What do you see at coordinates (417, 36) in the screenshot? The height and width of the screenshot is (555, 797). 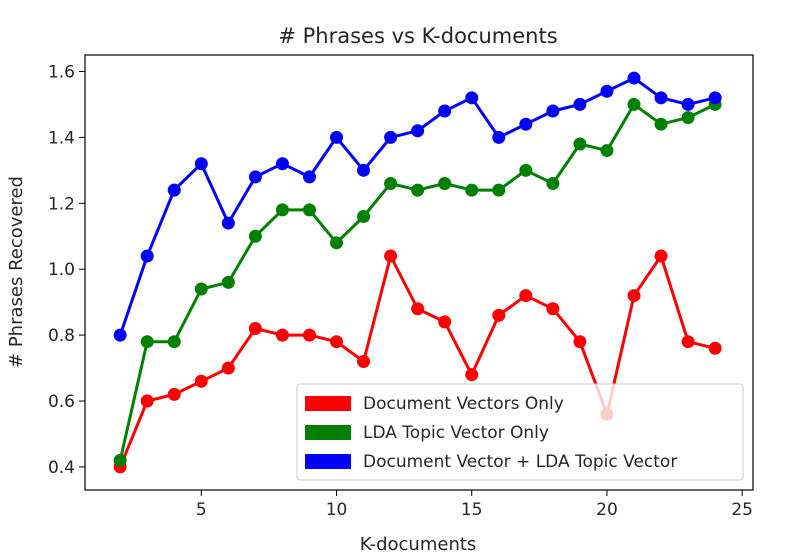 I see `chart-title: # Phrases vs K-documents` at bounding box center [417, 36].